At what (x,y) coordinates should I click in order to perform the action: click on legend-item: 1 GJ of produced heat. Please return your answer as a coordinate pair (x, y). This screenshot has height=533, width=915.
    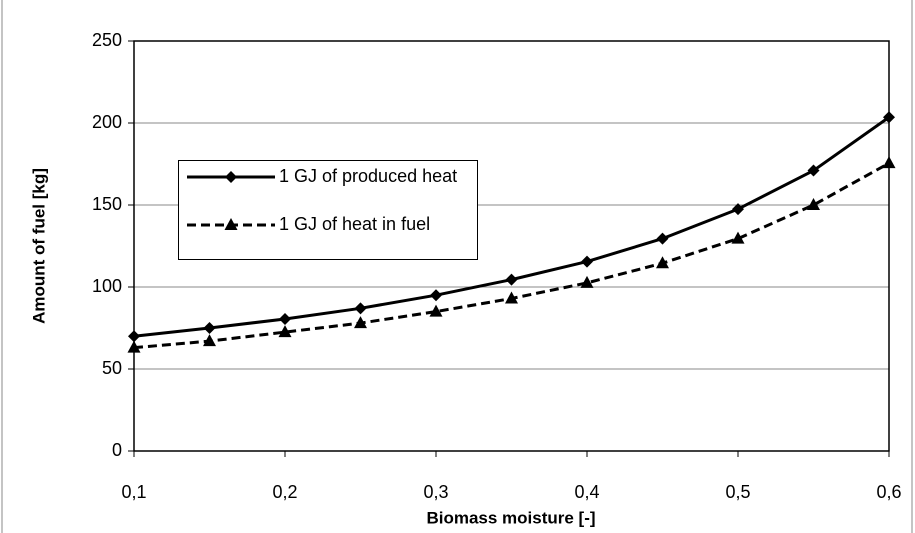
    Looking at the image, I should click on (328, 190).